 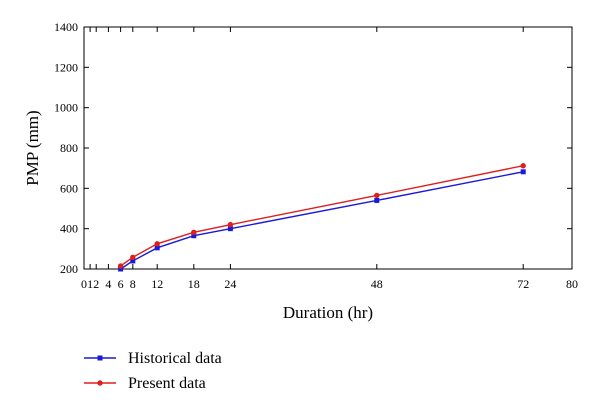 What do you see at coordinates (84, 284) in the screenshot?
I see `x-tick-label-0: 0` at bounding box center [84, 284].